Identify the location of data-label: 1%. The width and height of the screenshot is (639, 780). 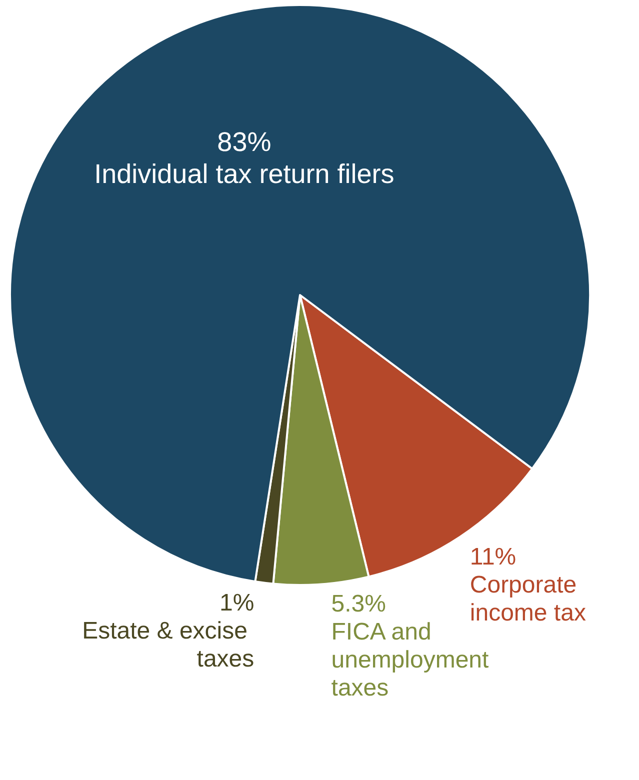
(236, 602).